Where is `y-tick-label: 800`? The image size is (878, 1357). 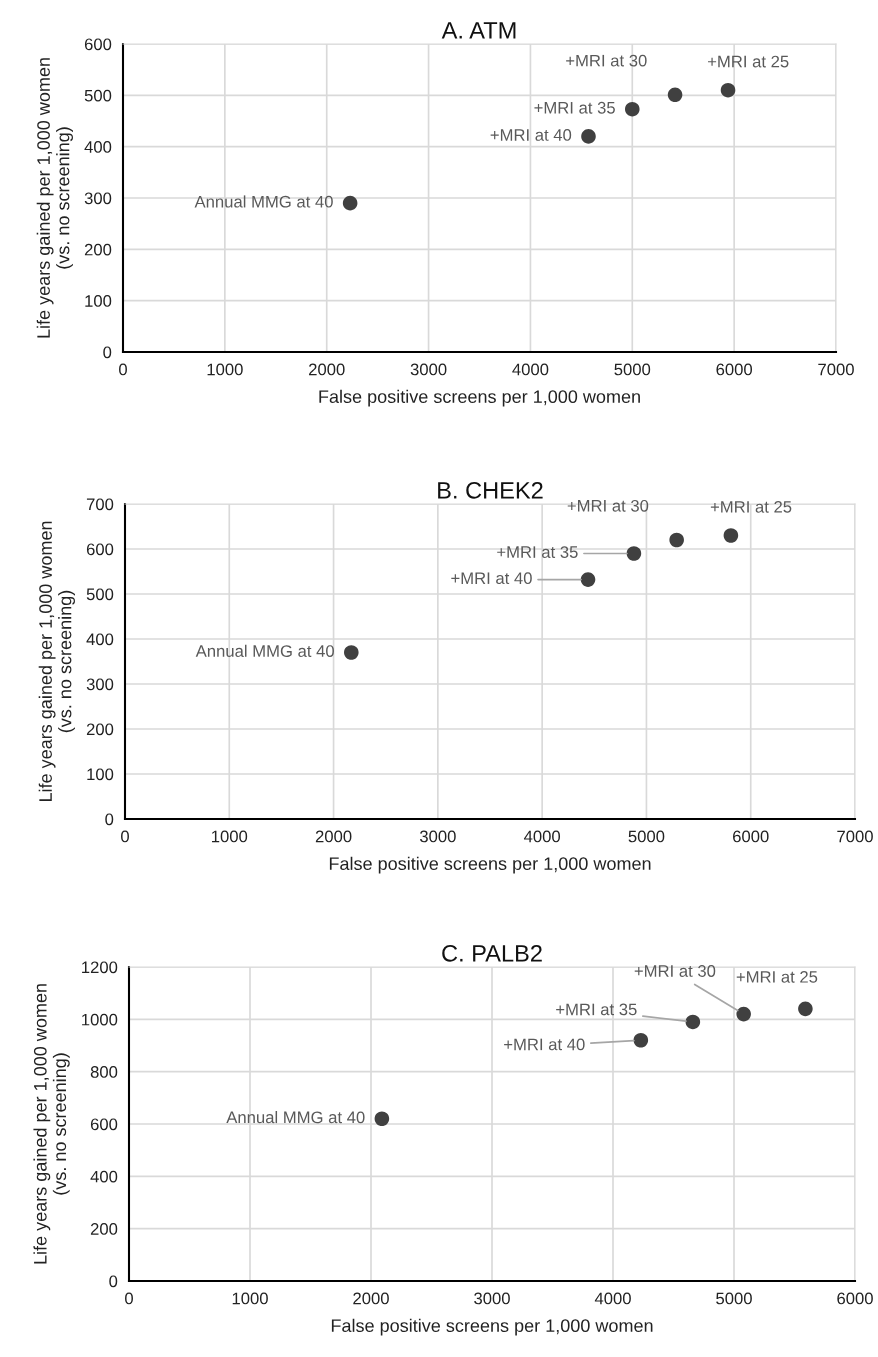
y-tick-label: 800 is located at coordinates (104, 1072).